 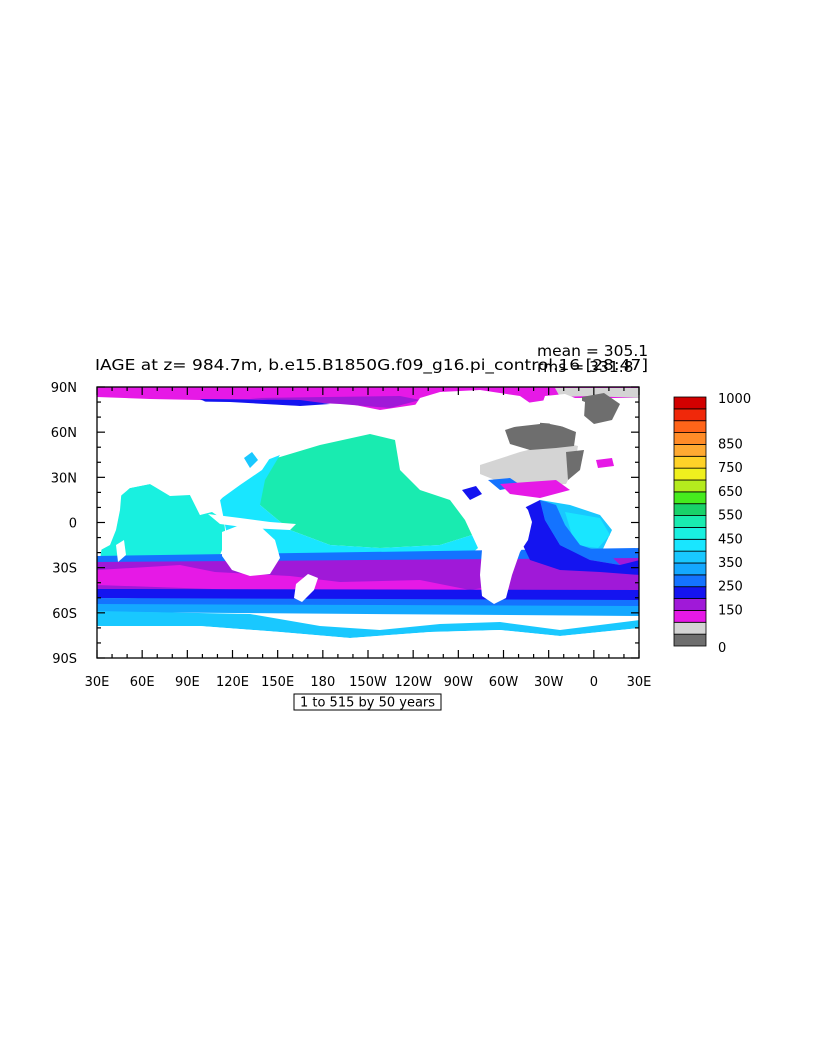 What do you see at coordinates (587, 530) in the screenshot?
I see `atlantic-cyan-light` at bounding box center [587, 530].